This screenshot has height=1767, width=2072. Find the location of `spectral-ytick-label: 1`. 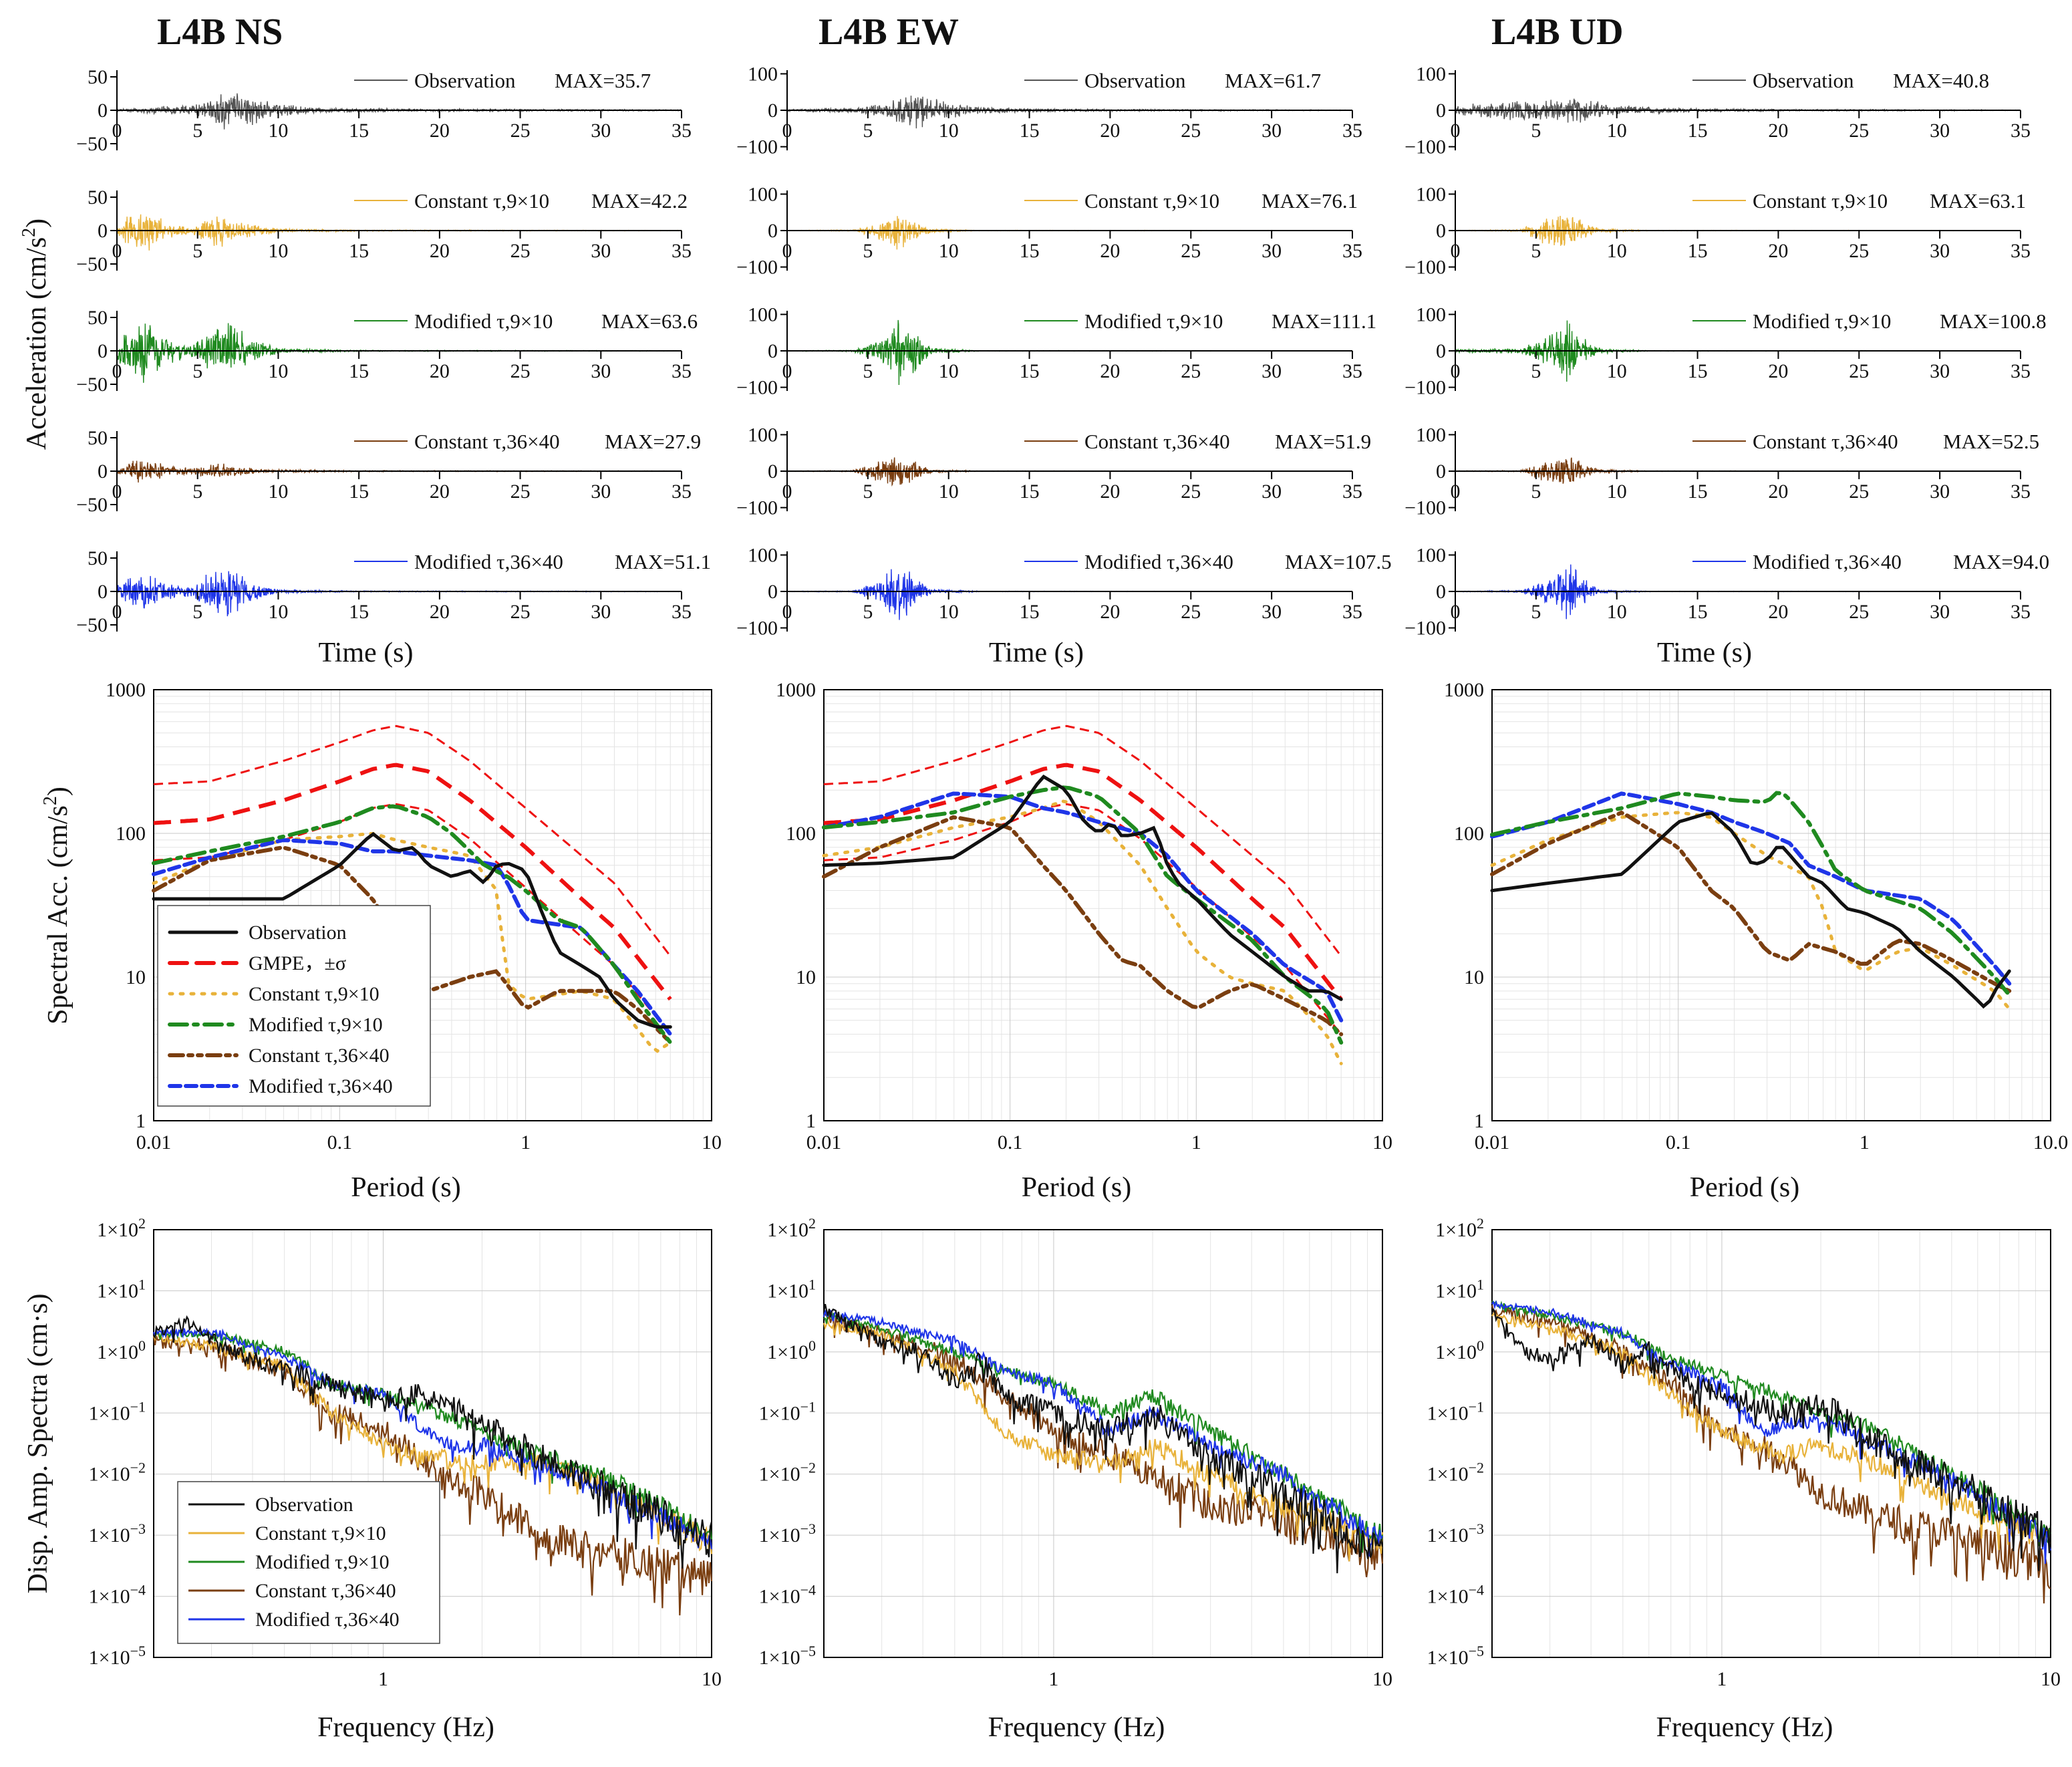

spectral-ytick-label: 1 is located at coordinates (1479, 1121).